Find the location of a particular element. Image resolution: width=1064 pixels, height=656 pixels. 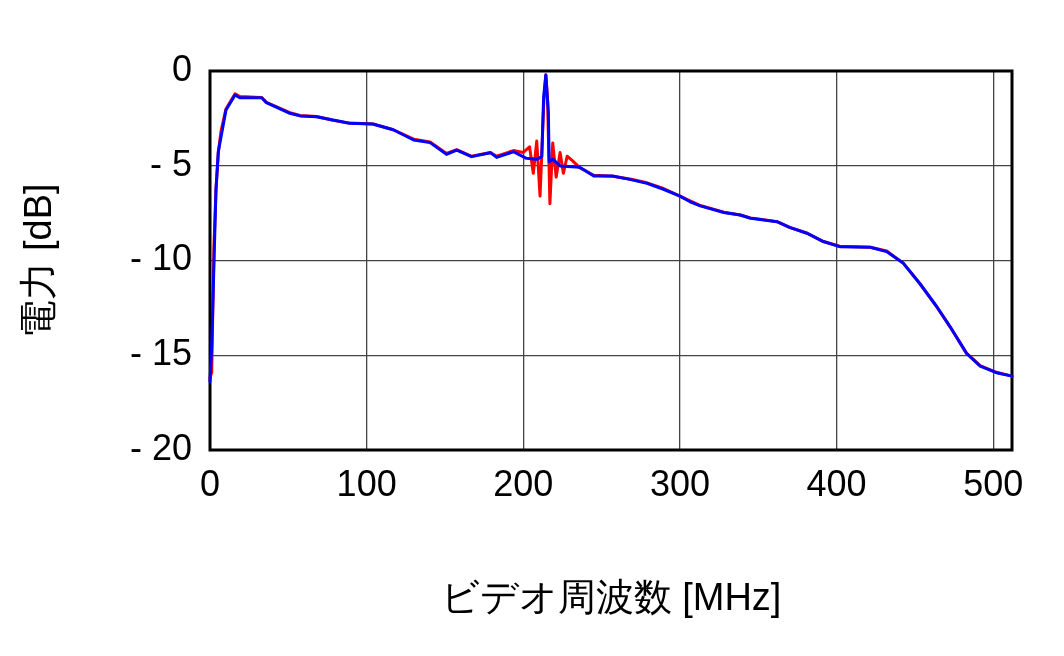

x-axis-title: ビデオ周波数 [MHz] is located at coordinates (611, 596).